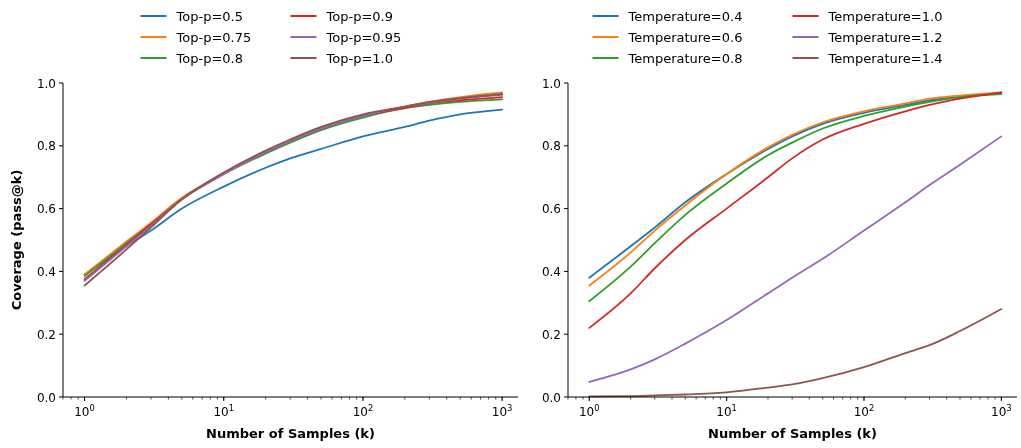  I want to click on legend-label: Top-p=0.95, so click(363, 37).